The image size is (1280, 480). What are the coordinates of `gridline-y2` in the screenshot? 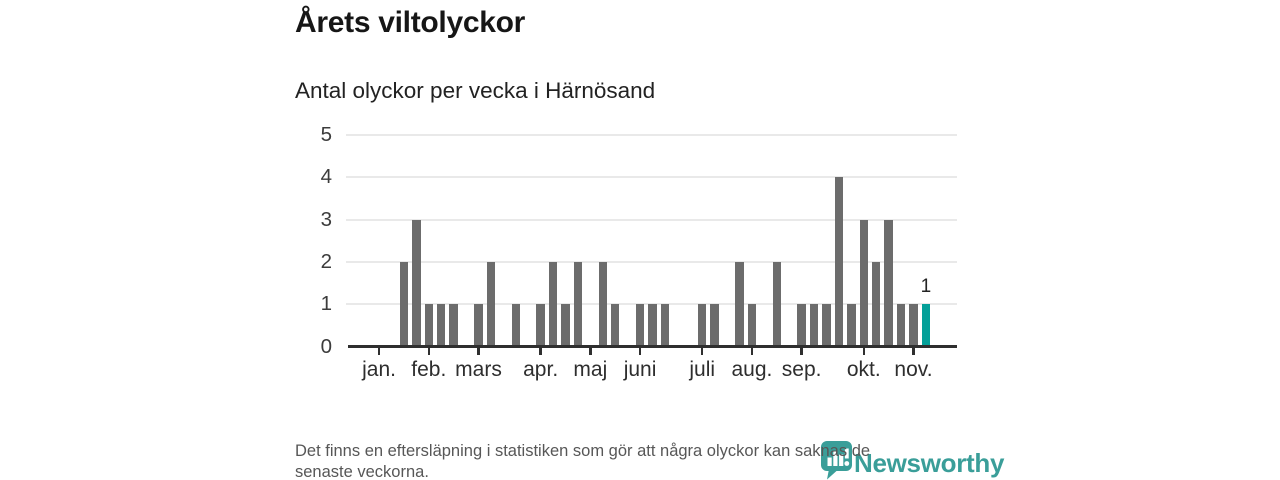 It's located at (651, 261).